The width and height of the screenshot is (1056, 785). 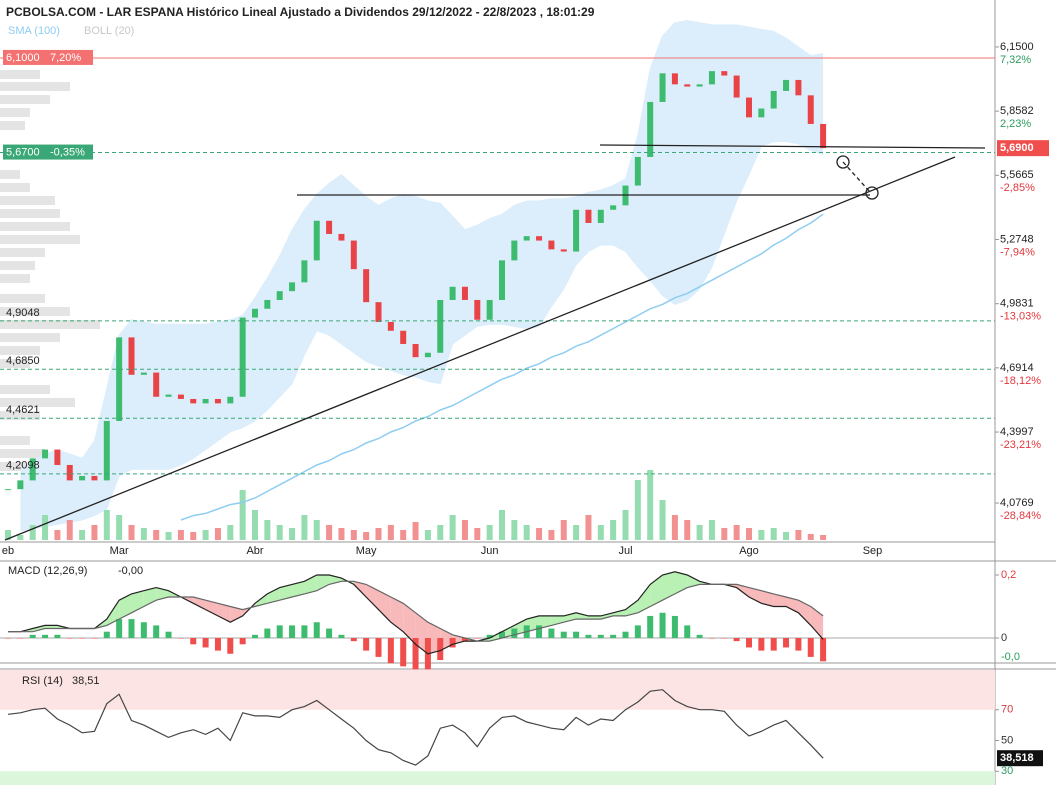 I want to click on support-label: 4,6850, so click(x=23, y=361).